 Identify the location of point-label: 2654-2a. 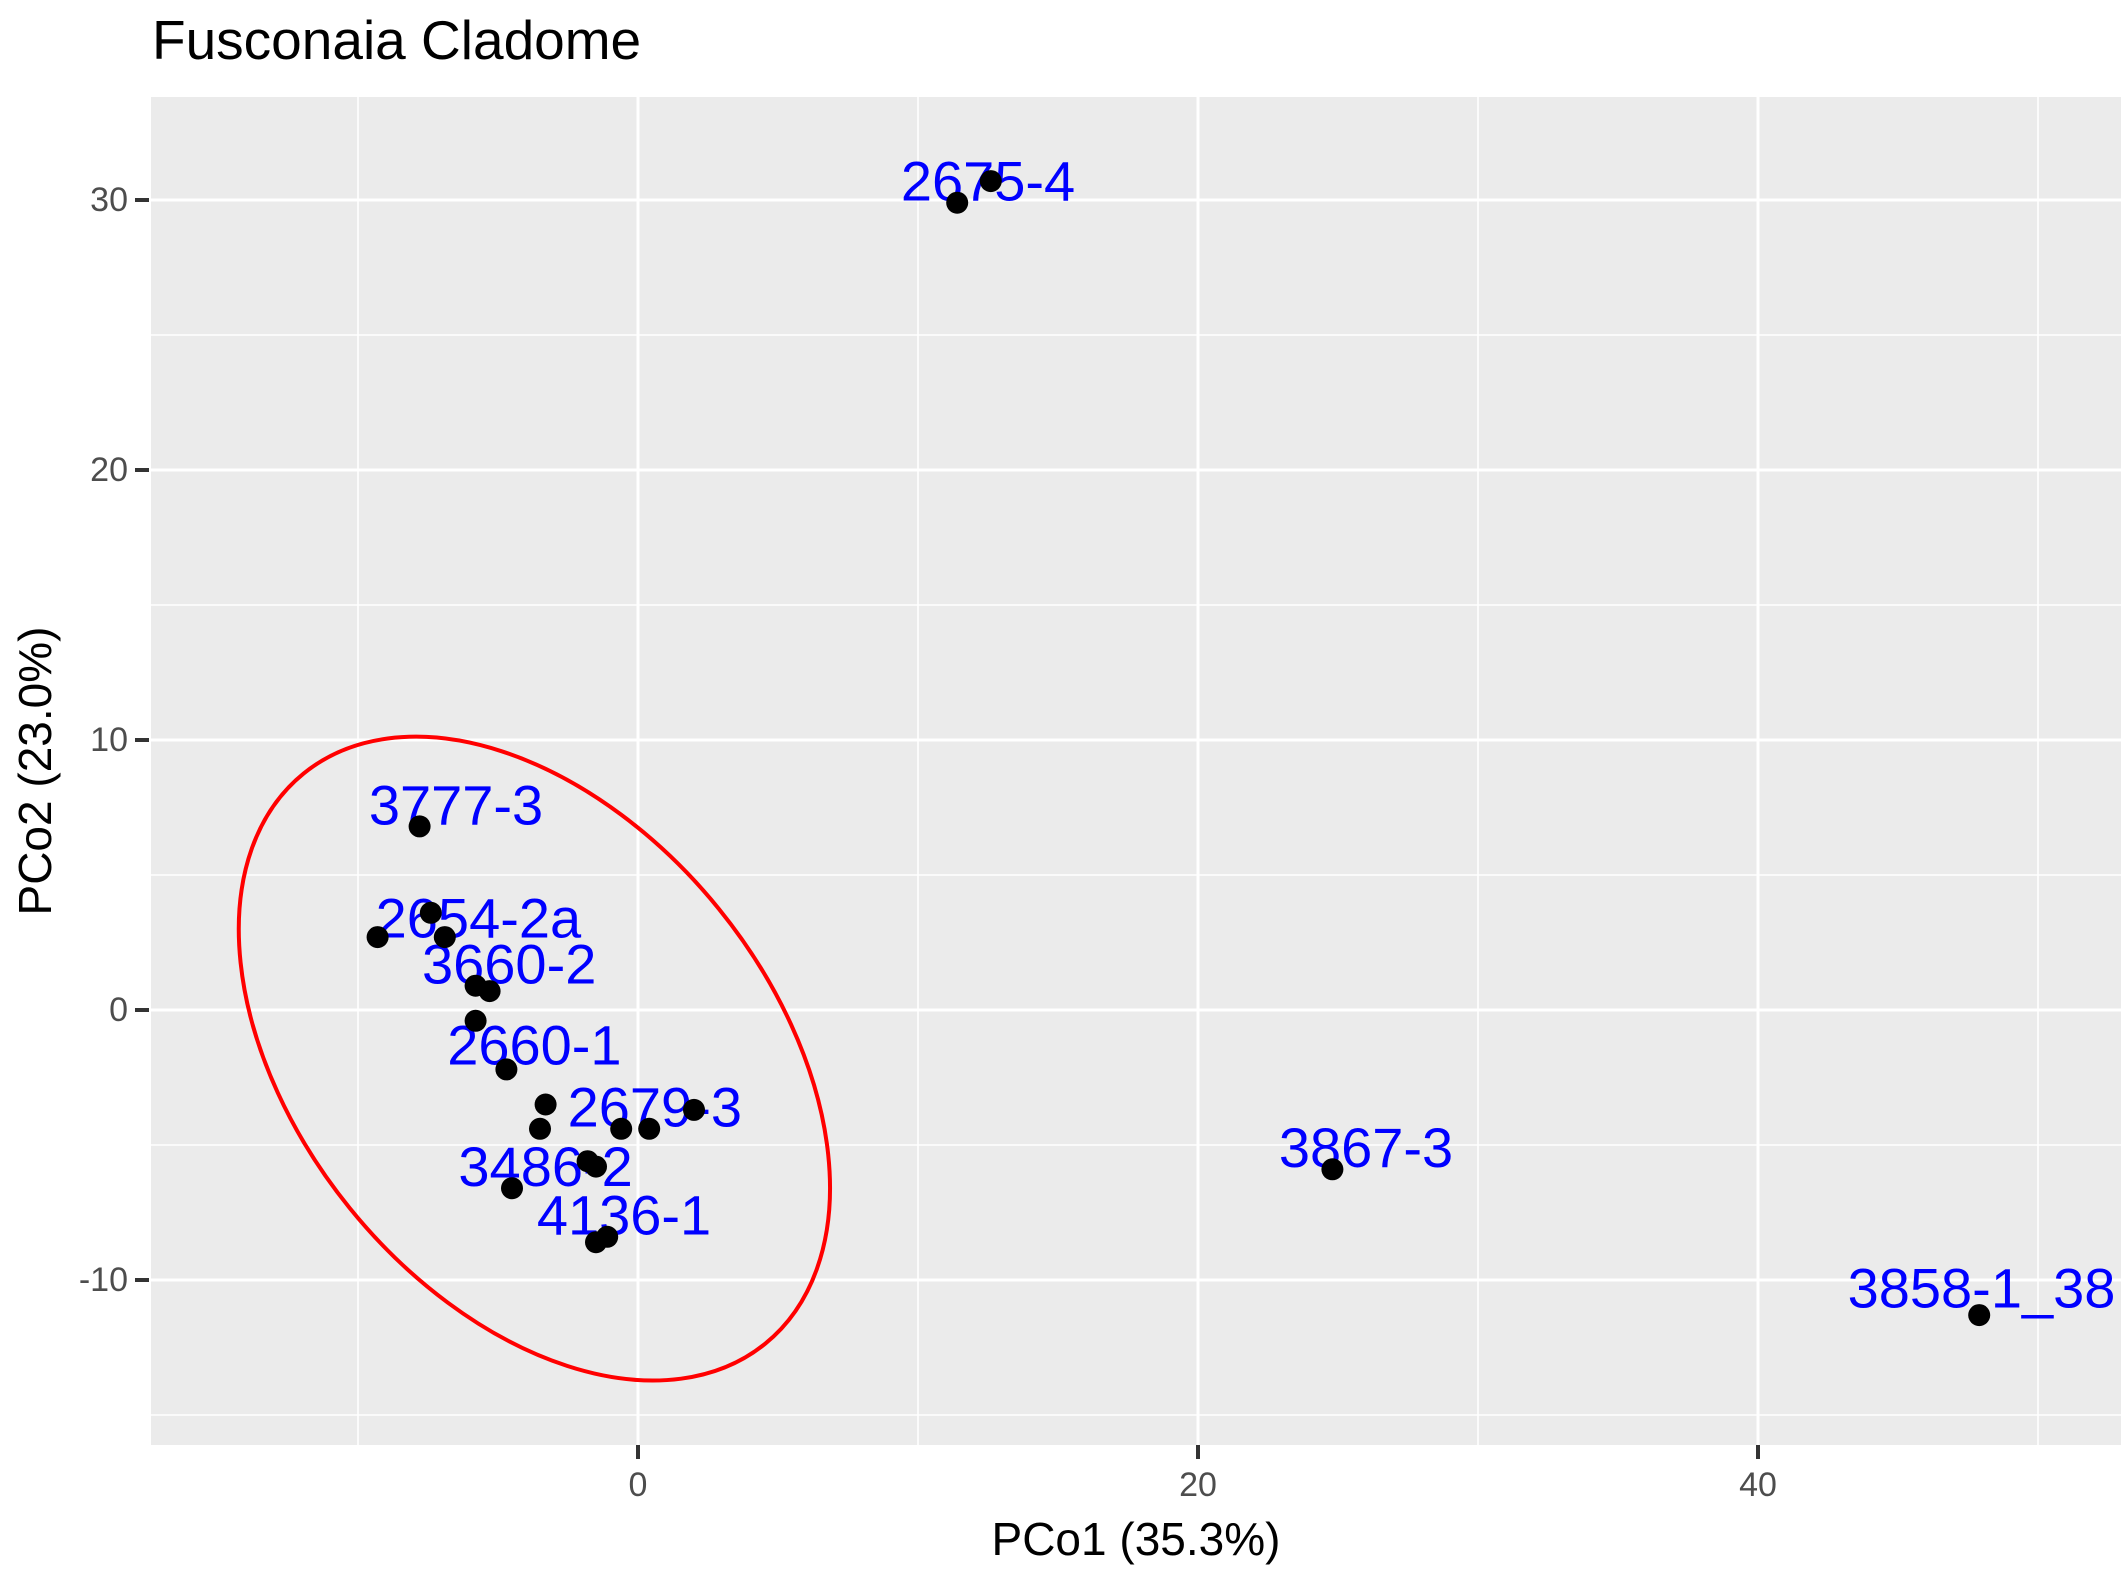
(479, 918).